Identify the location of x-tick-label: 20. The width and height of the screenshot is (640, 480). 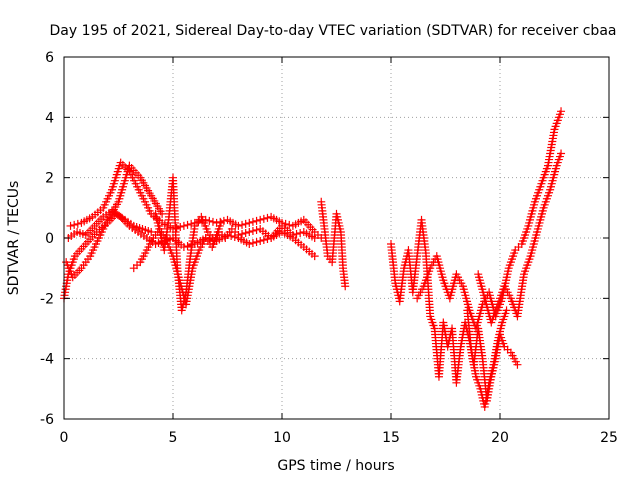
(500, 438).